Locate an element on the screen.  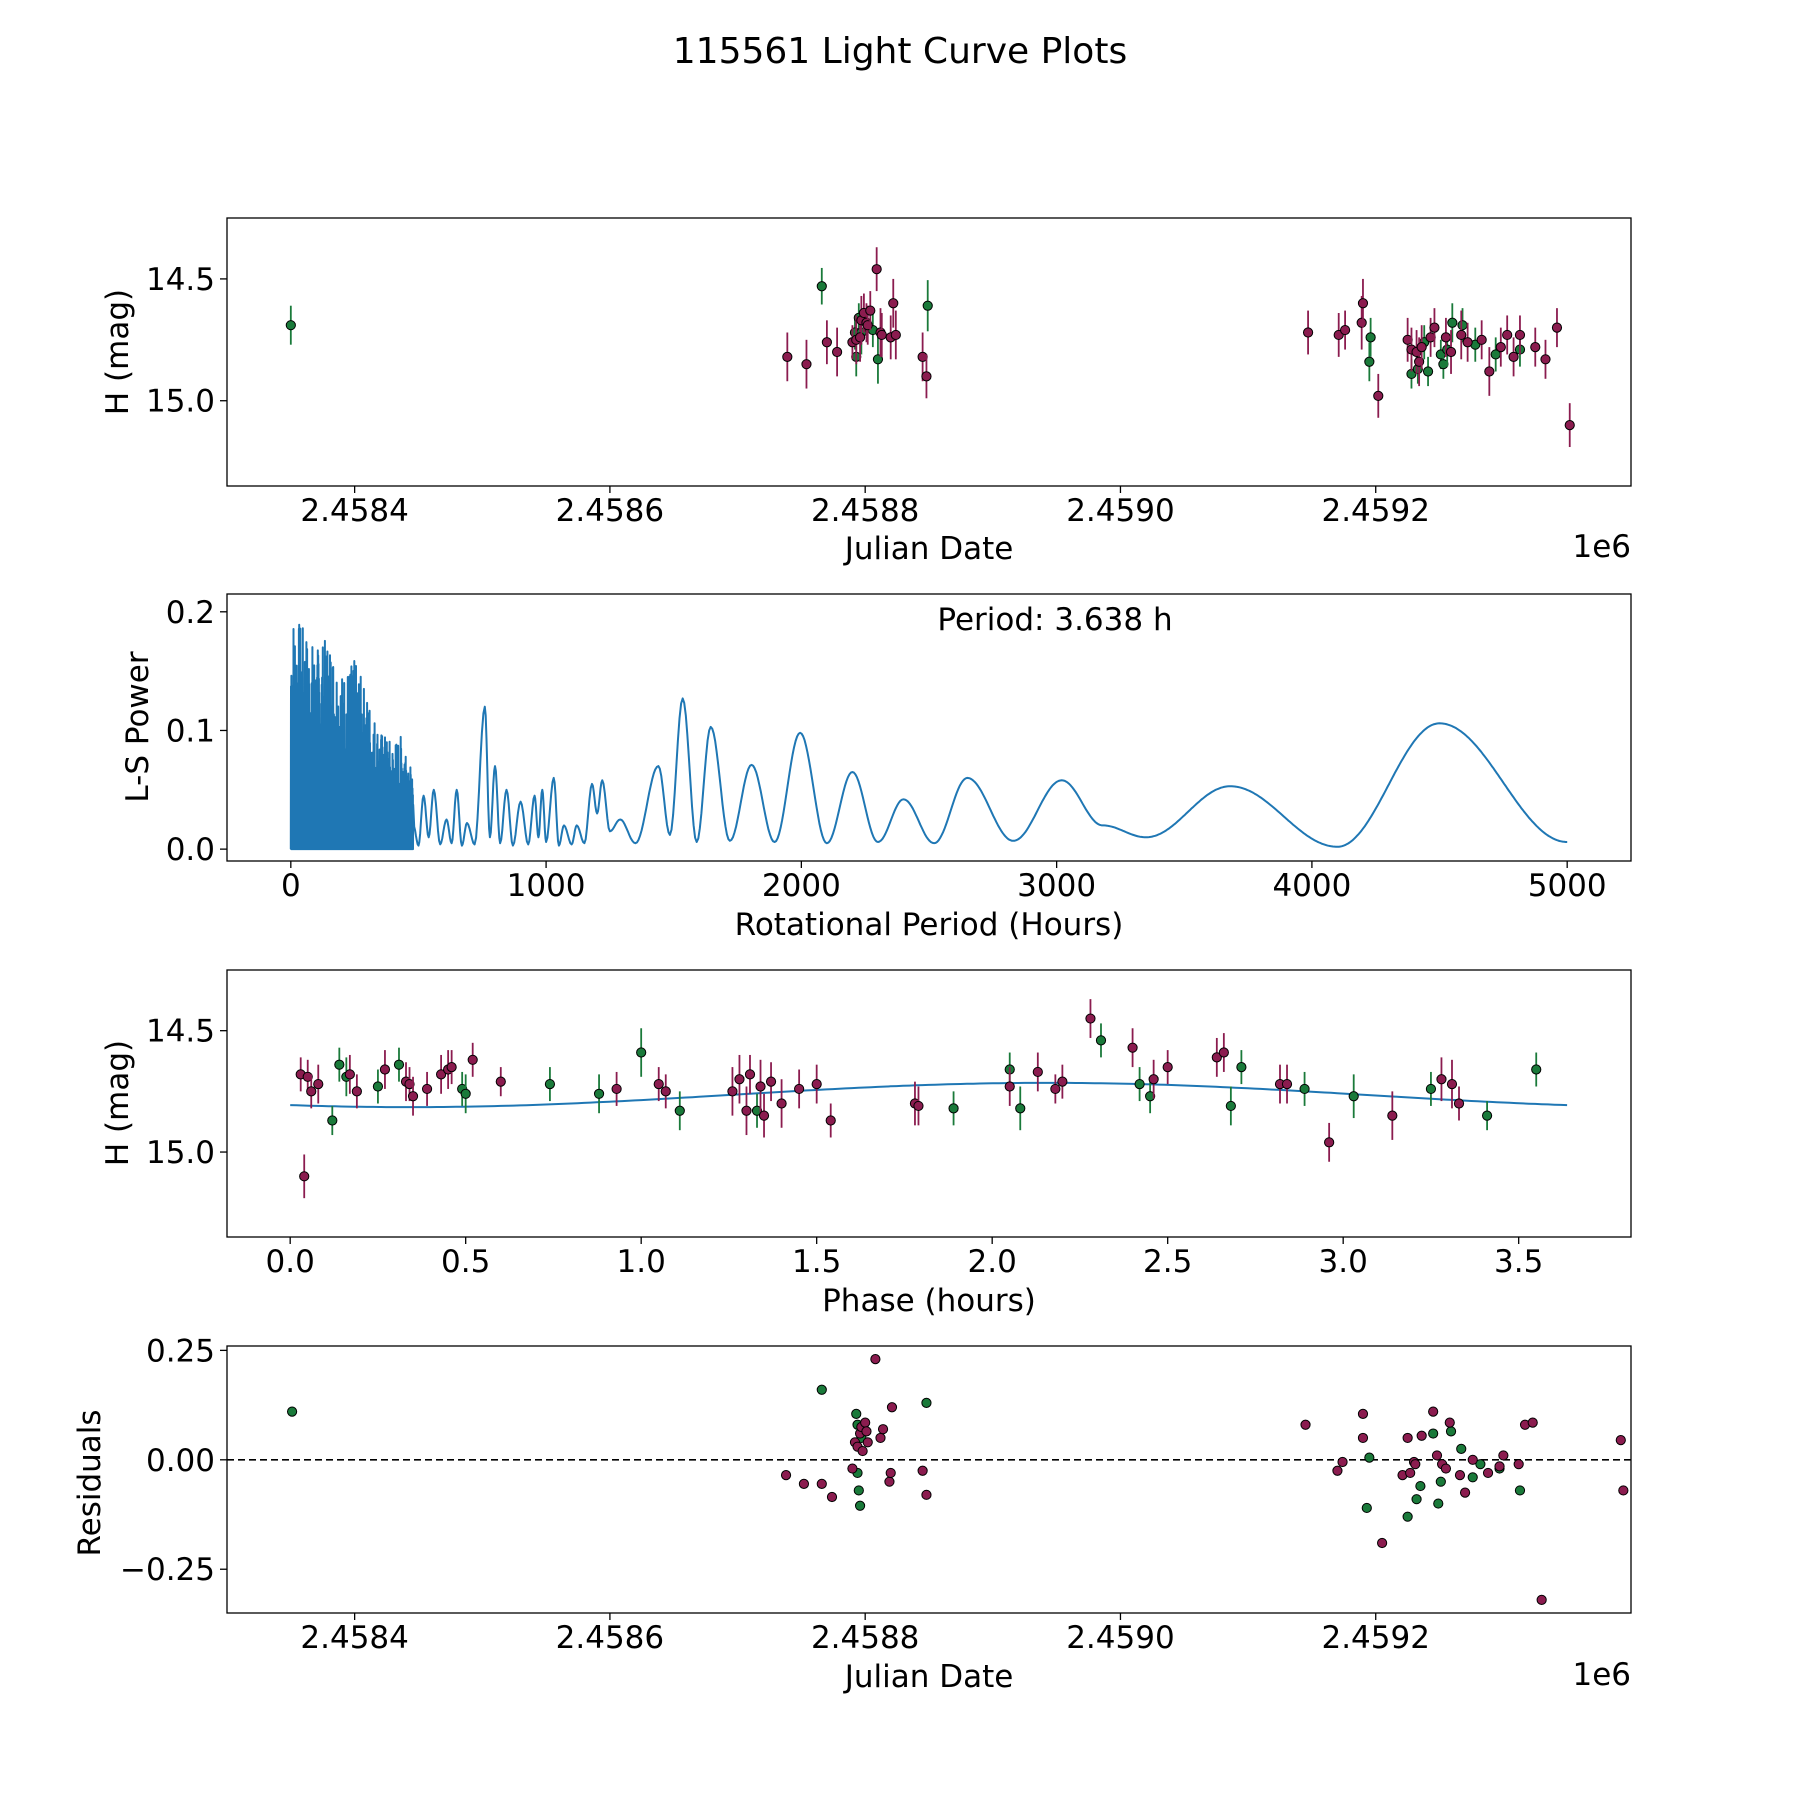
phased-xtick-label: 2.0 is located at coordinates (992, 1262).